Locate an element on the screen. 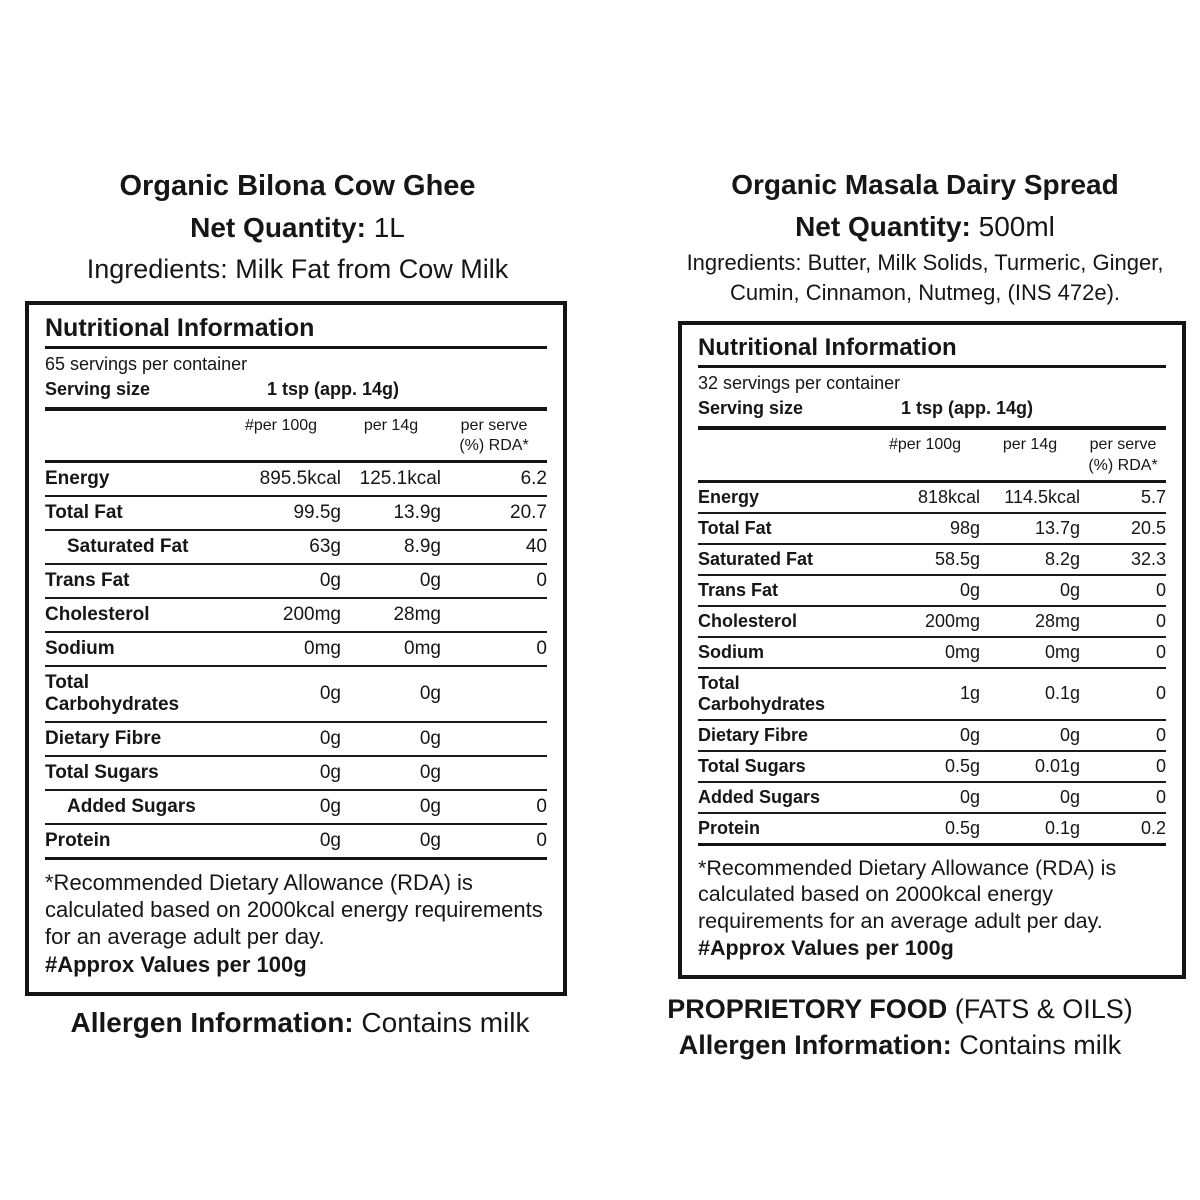 The height and width of the screenshot is (1200, 1200). nutrient-value: 114.5kcal is located at coordinates (1042, 496).